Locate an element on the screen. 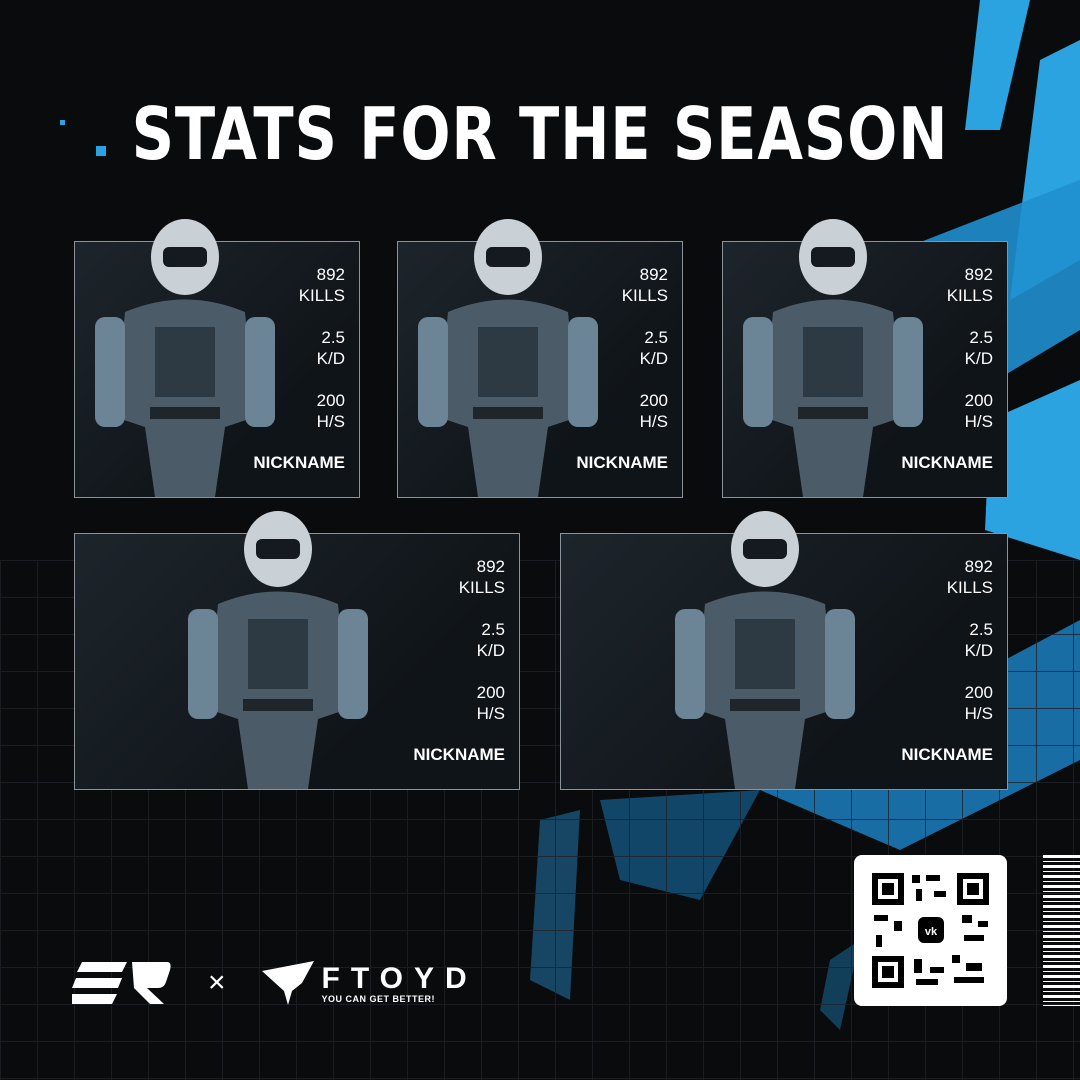 Image resolution: width=1080 pixels, height=1080 pixels. er-logo is located at coordinates (121, 983).